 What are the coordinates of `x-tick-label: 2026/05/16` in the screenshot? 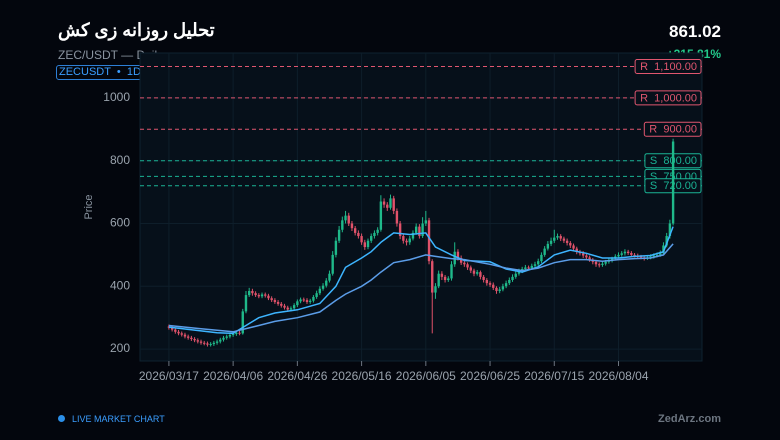 It's located at (362, 376).